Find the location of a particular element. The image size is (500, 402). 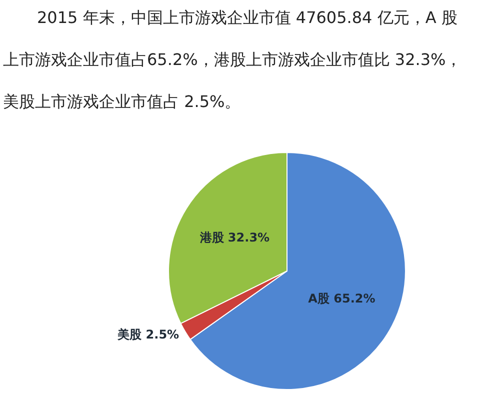

slice-label: A股 65.2% is located at coordinates (342, 298).